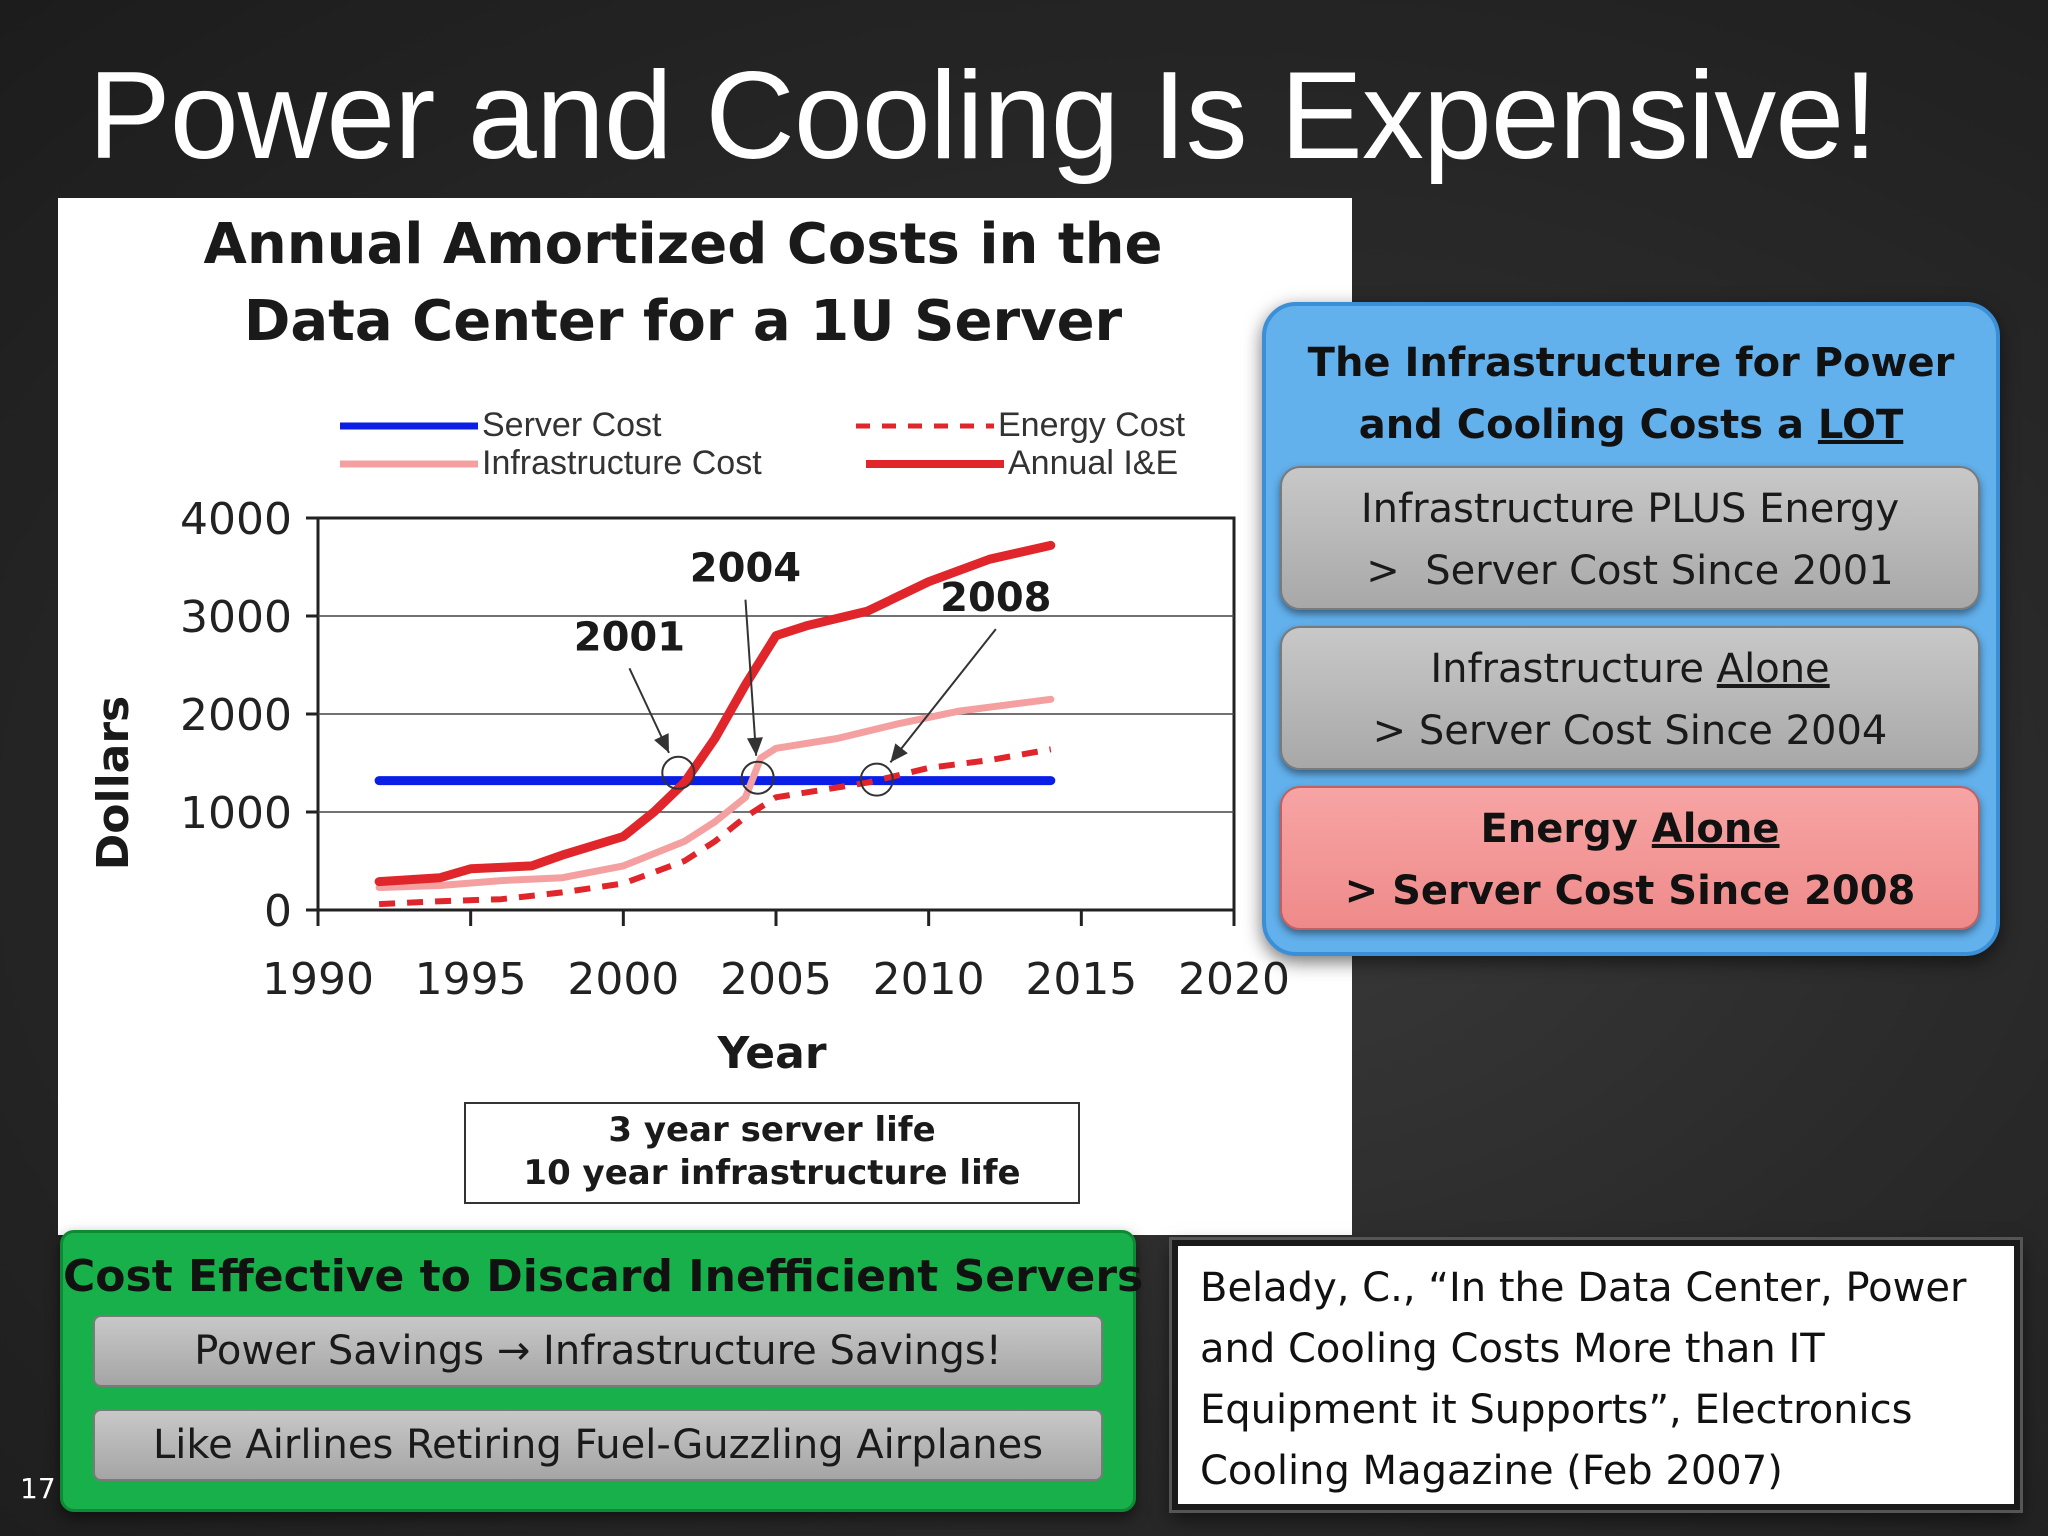  I want to click on annotation-circle-2004, so click(757, 777).